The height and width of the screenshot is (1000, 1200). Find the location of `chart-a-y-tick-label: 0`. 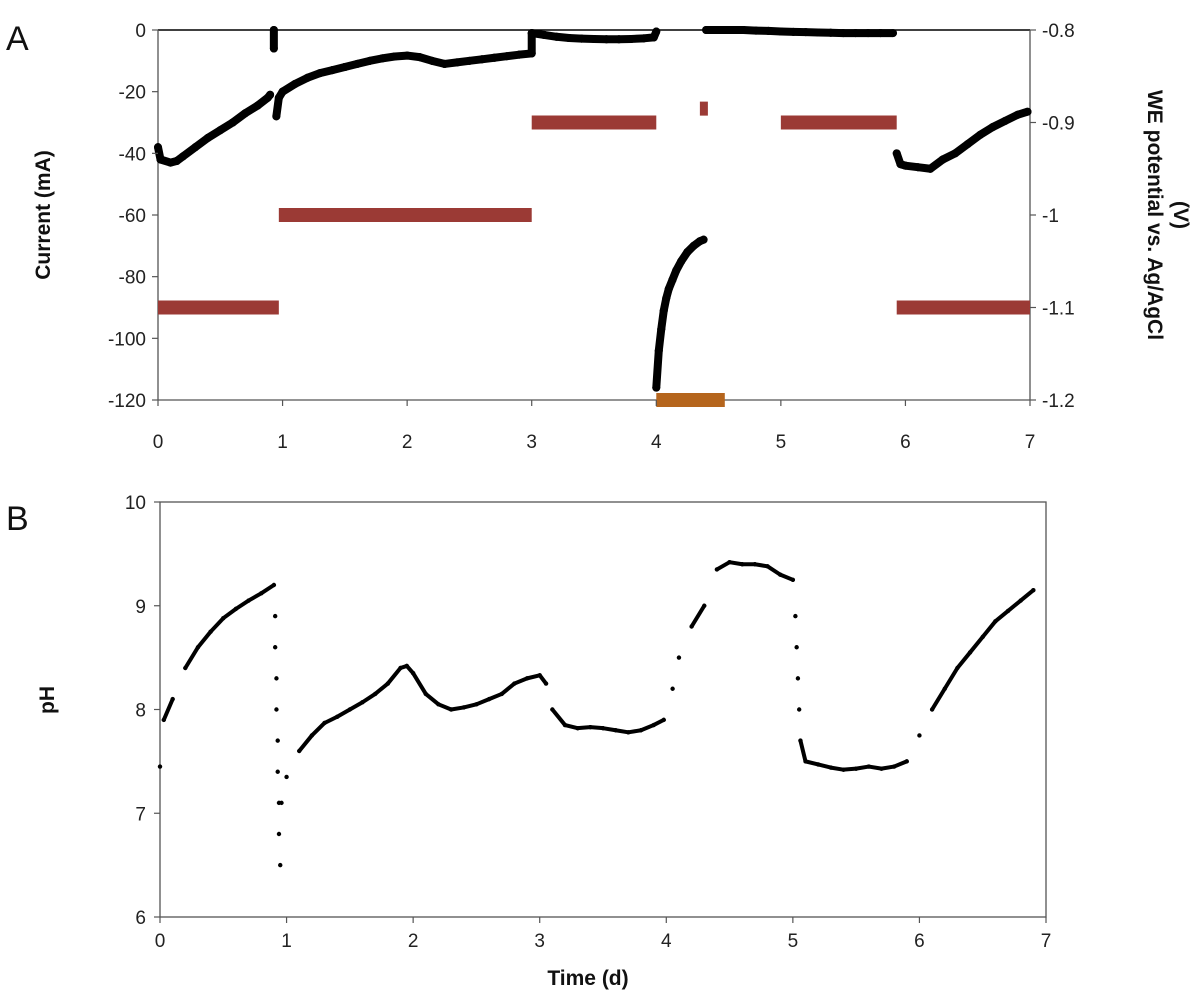

chart-a-y-tick-label: 0 is located at coordinates (140, 31).